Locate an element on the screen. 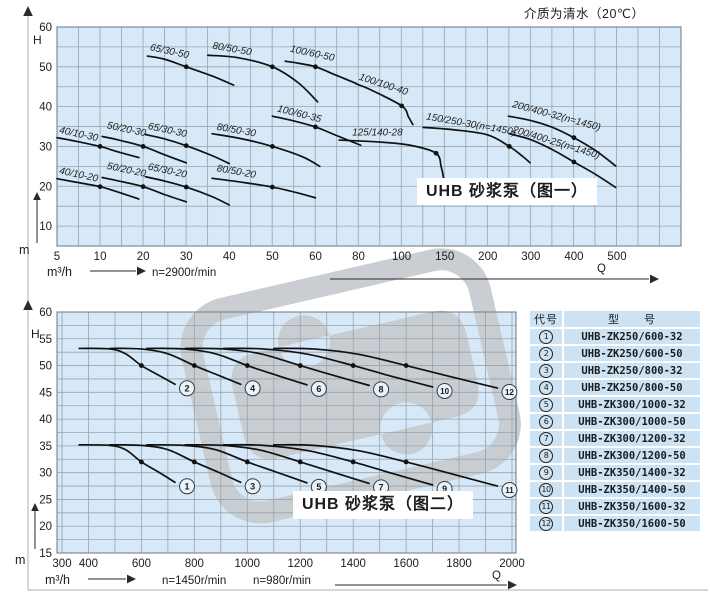 Image resolution: width=710 pixels, height=604 pixels. curve-badge-number: 1 is located at coordinates (187, 486).